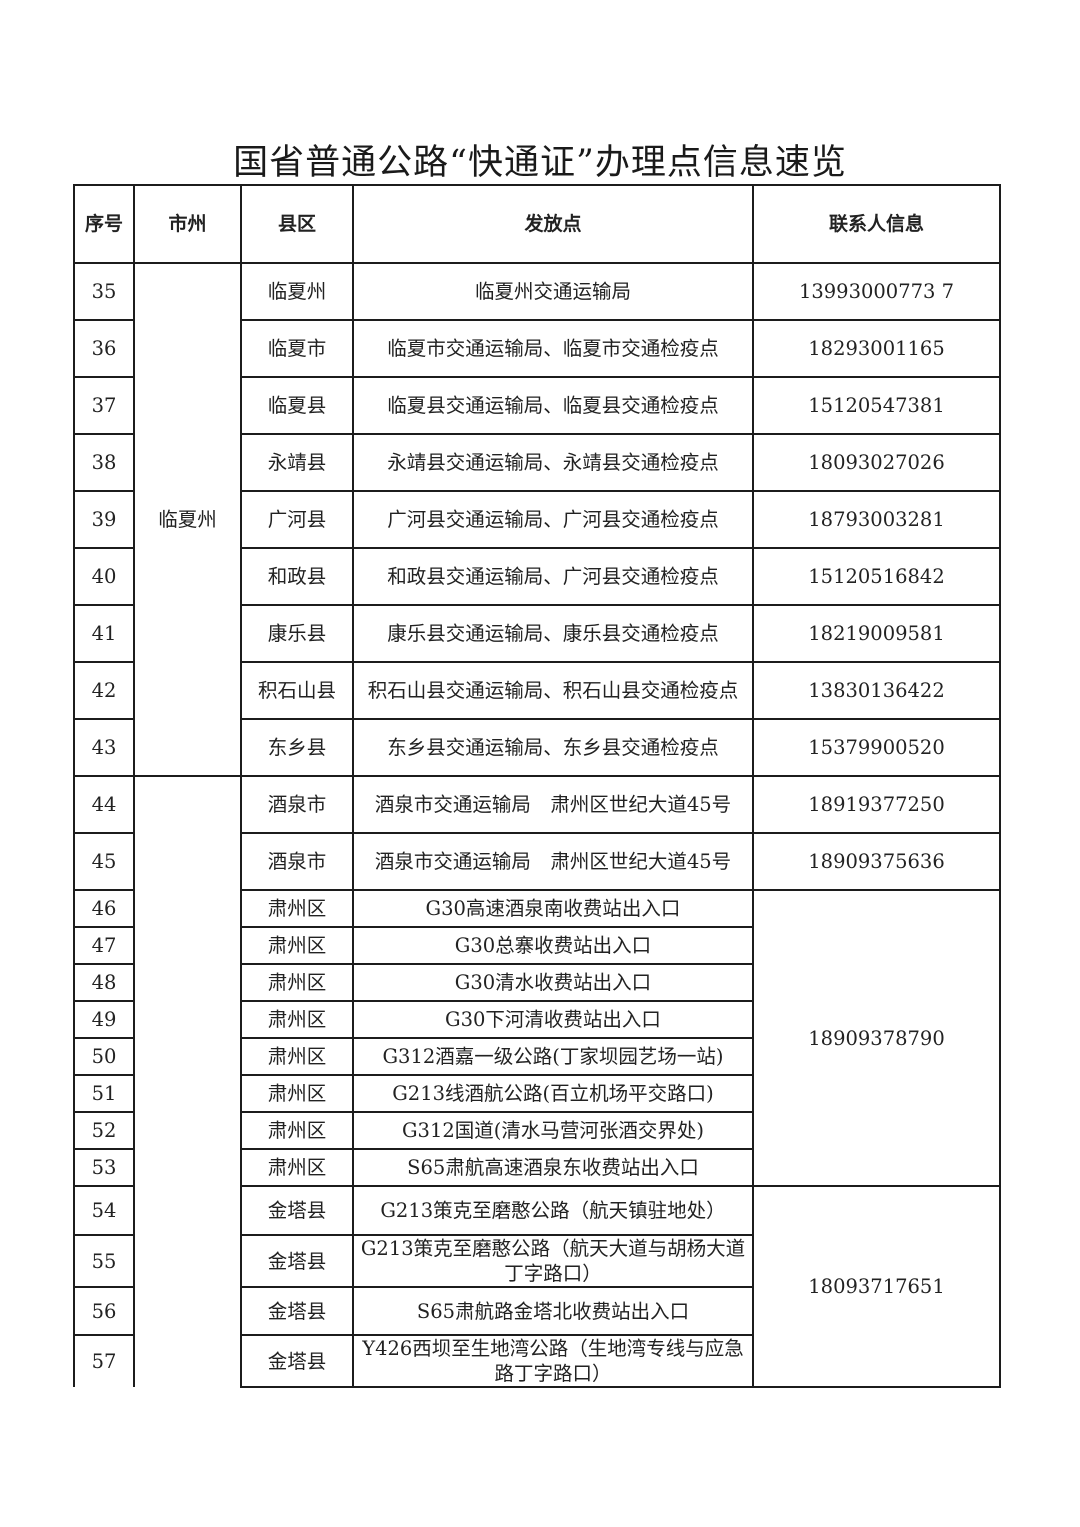 The width and height of the screenshot is (1080, 1527). Describe the element at coordinates (104, 1261) in the screenshot. I see `row-index: 55` at that location.